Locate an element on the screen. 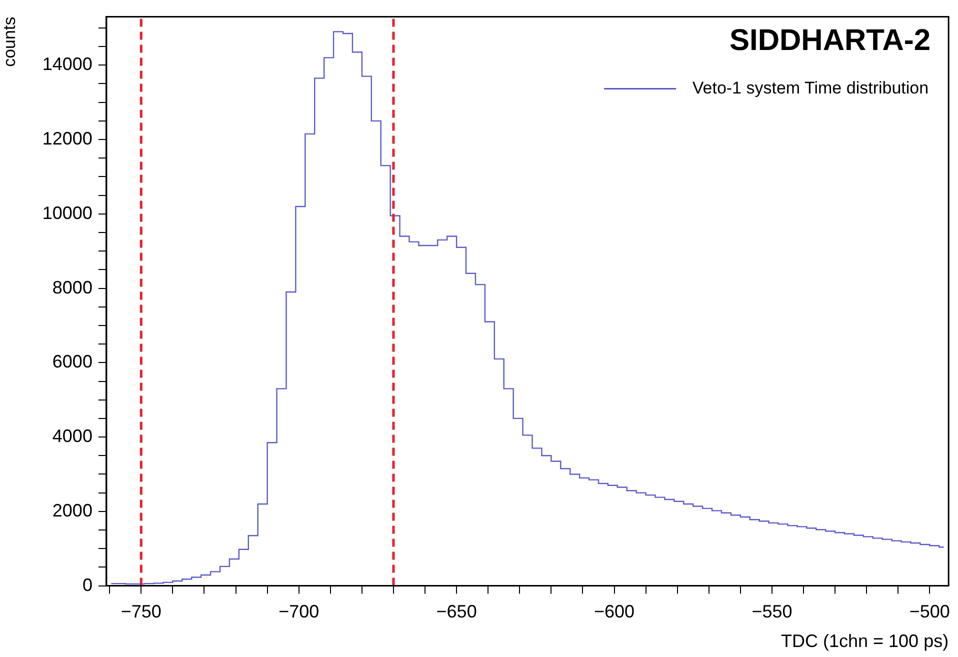  y-tick-label: 10000 is located at coordinates (67, 212).